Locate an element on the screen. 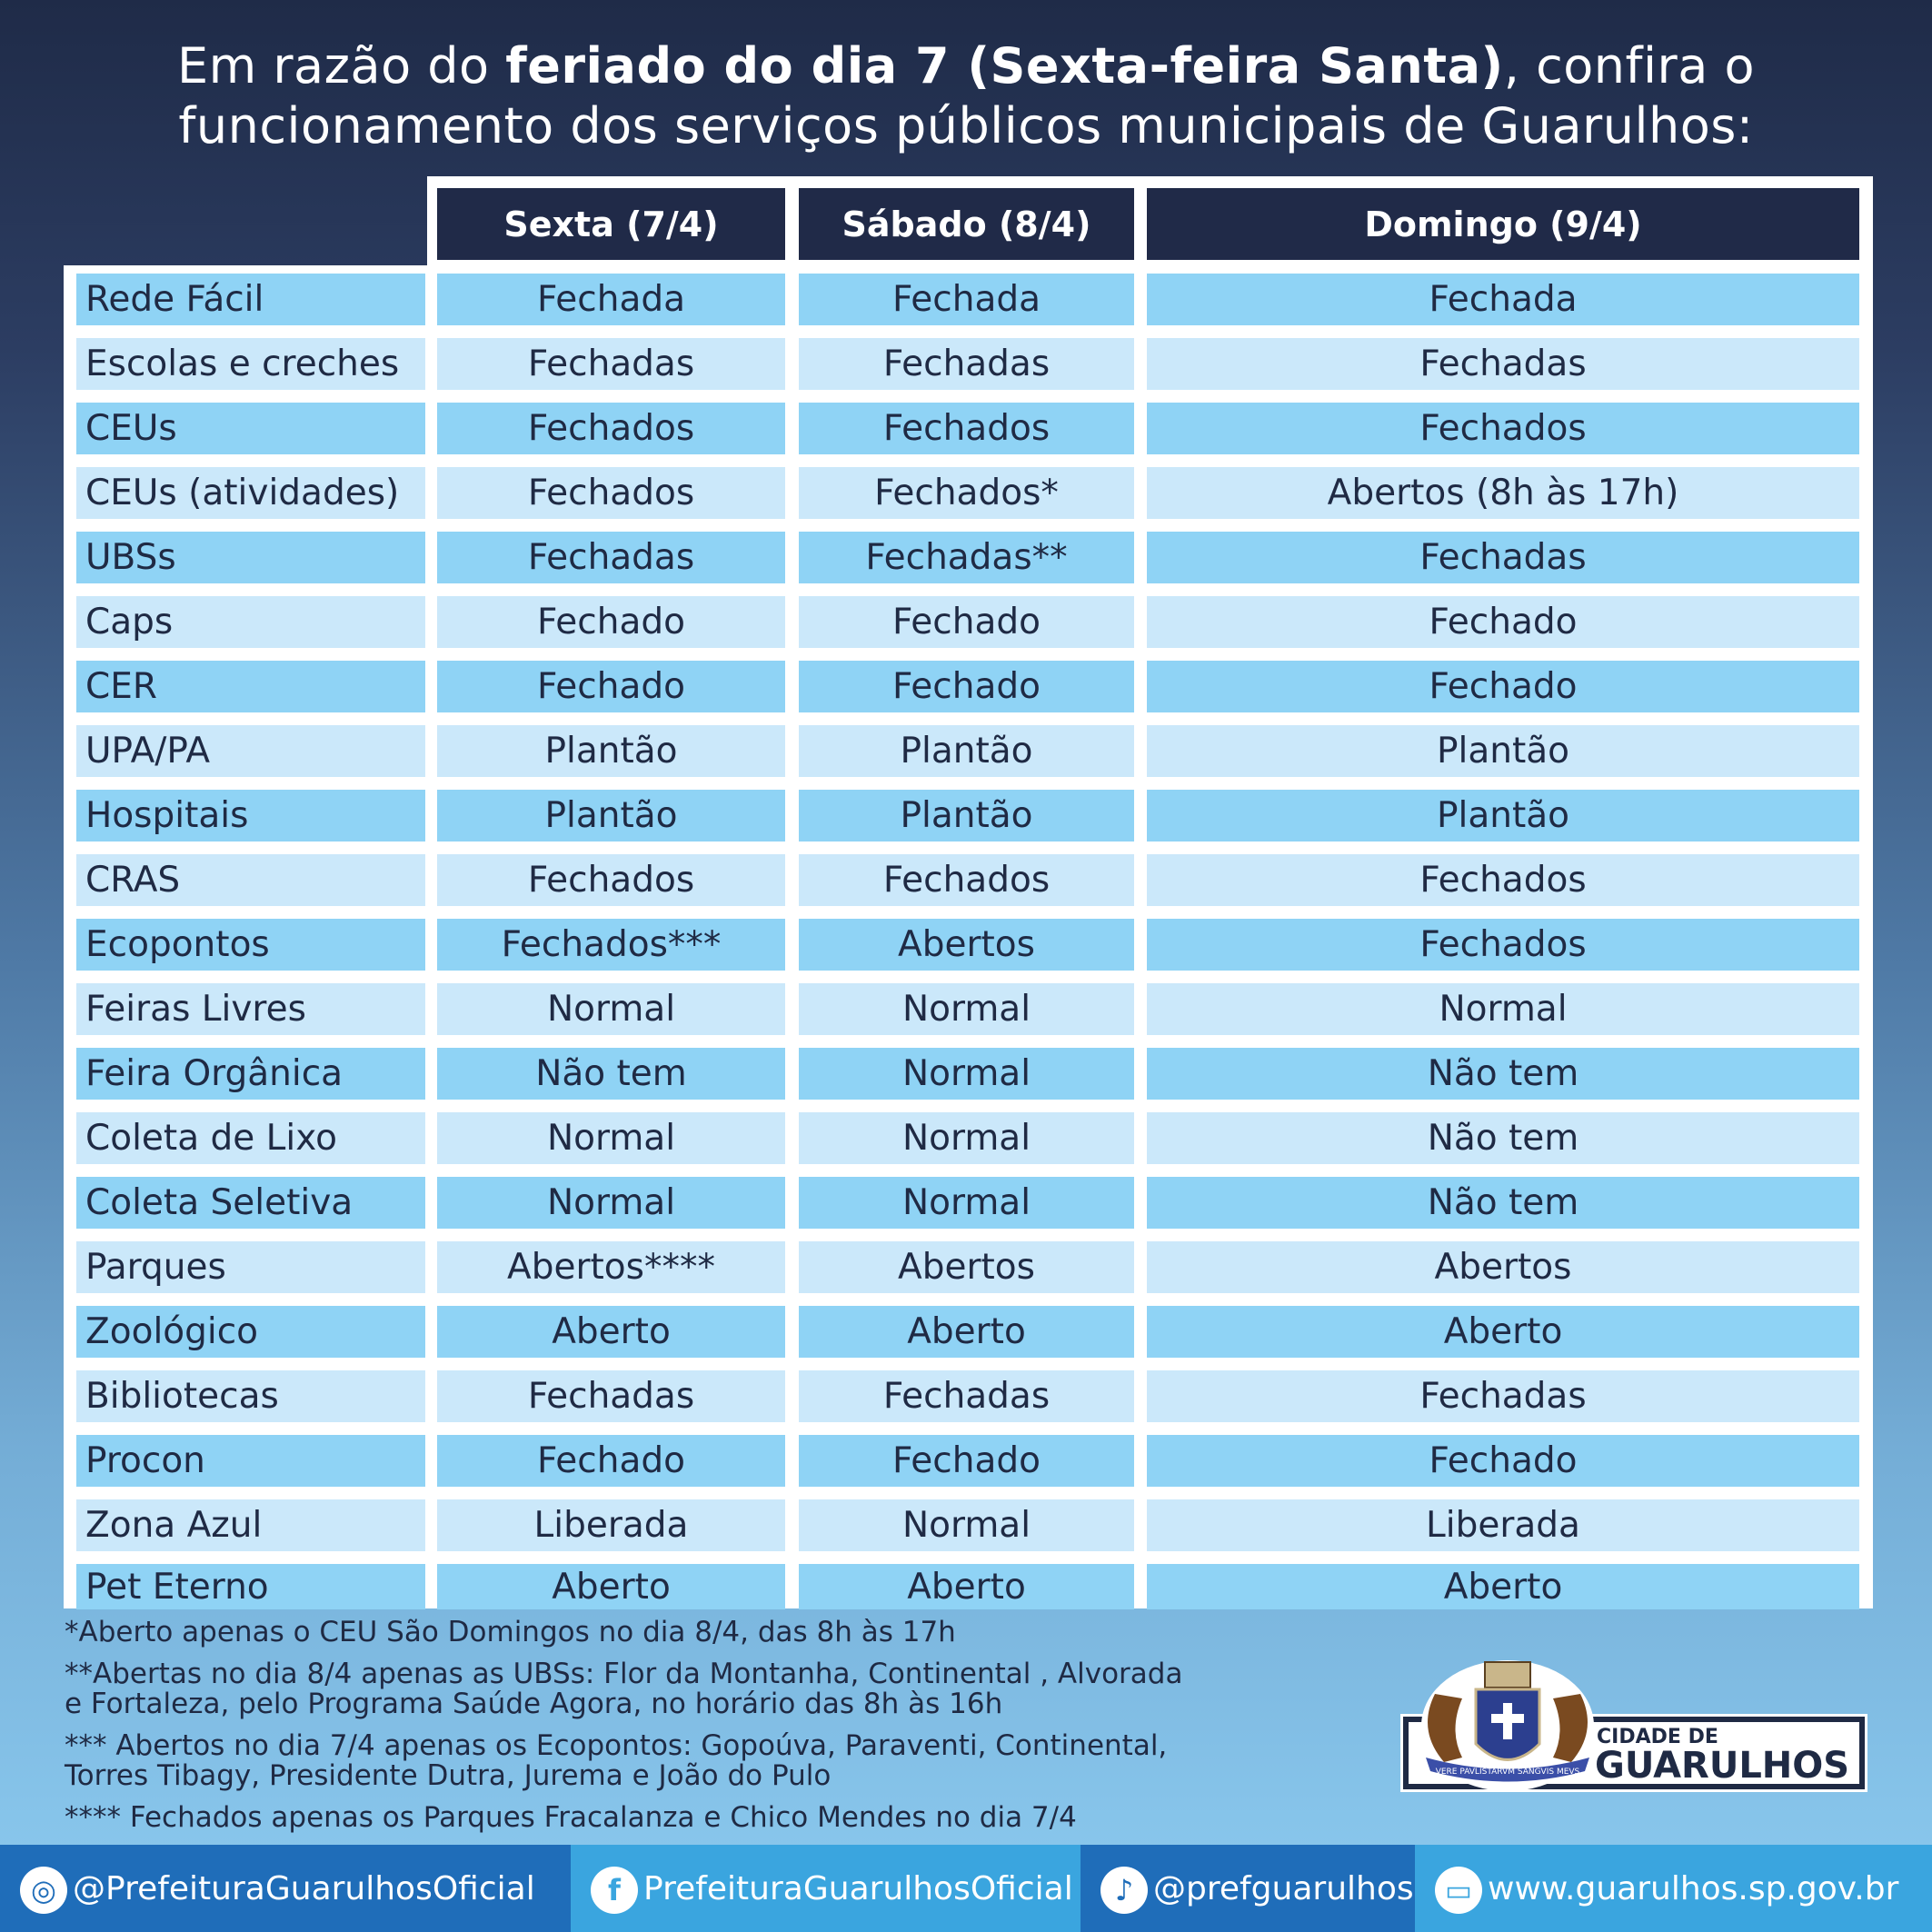 The image size is (1932, 1932). table-row: UPA/PA Plantão Plantão Plantão is located at coordinates (968, 751).